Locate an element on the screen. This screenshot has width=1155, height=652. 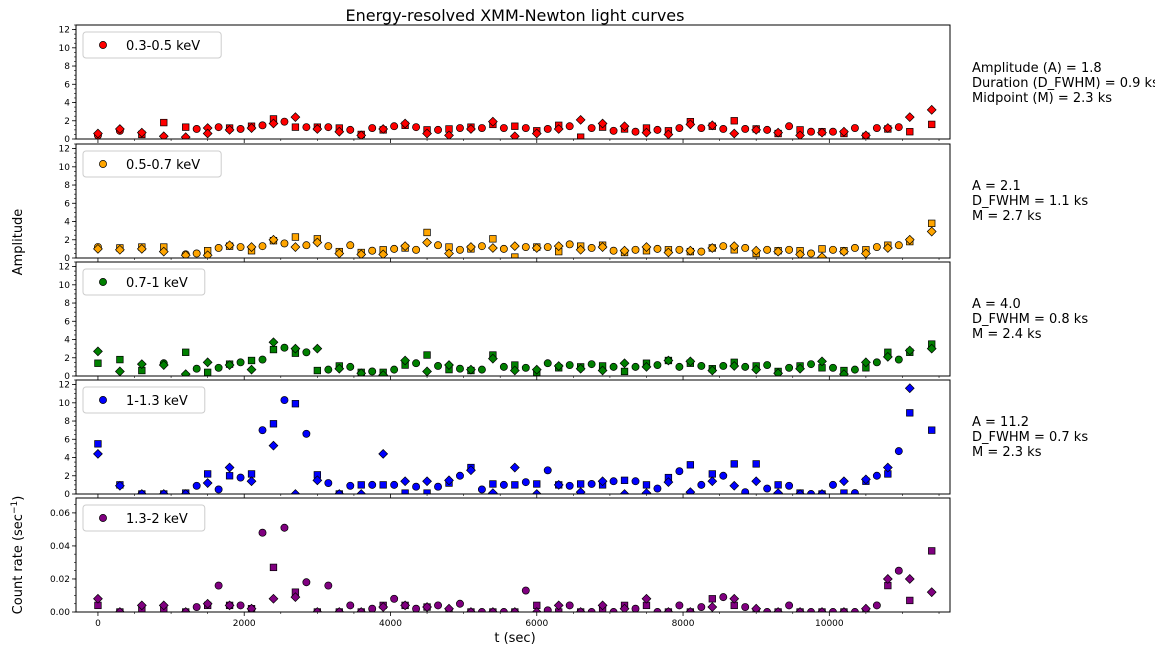
fit-annotation-line: M = 2.7 ks is located at coordinates (1007, 216).